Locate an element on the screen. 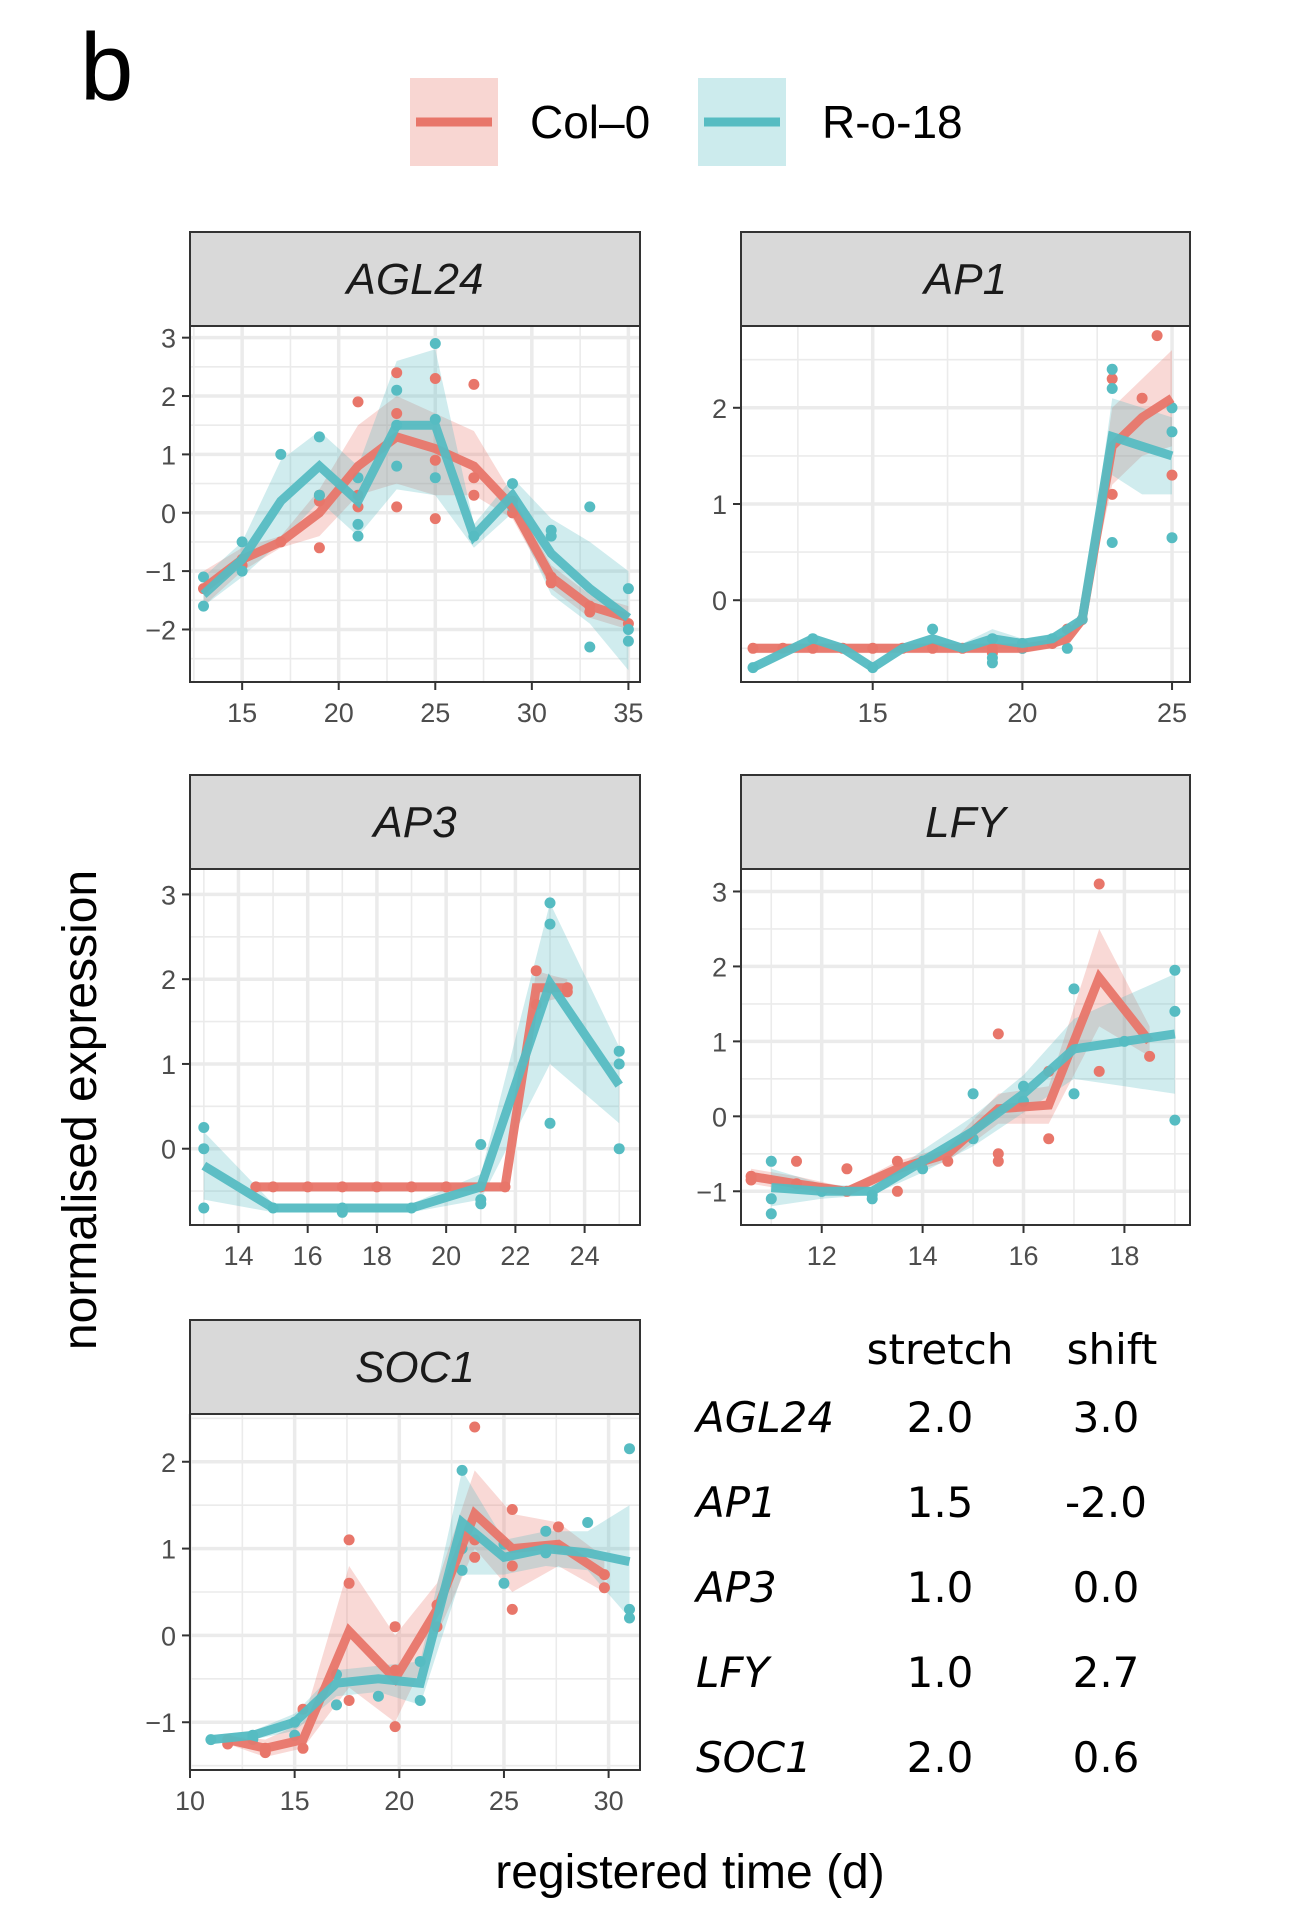 The image size is (1300, 1914). table-gene: LFY is located at coordinates (734, 1672).